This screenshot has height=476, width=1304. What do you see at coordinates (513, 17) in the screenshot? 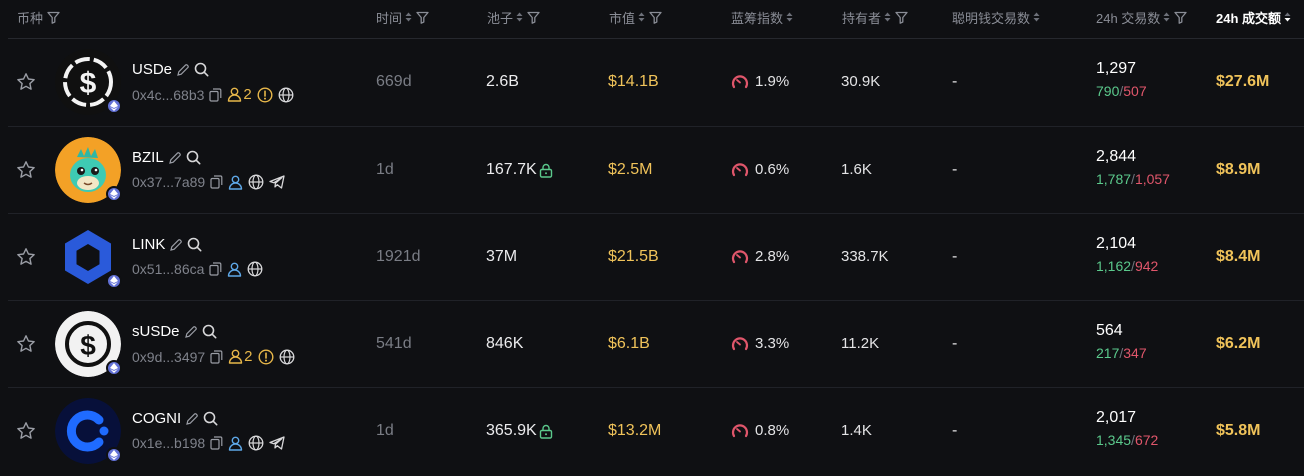
I see `header-pool: 池子` at bounding box center [513, 17].